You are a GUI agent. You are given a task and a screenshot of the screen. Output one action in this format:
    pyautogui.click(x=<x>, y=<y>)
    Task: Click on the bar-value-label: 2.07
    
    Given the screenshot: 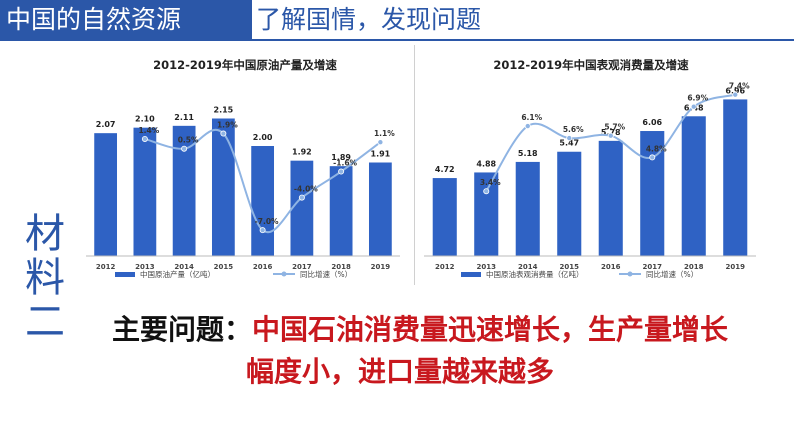 What is the action you would take?
    pyautogui.click(x=106, y=124)
    